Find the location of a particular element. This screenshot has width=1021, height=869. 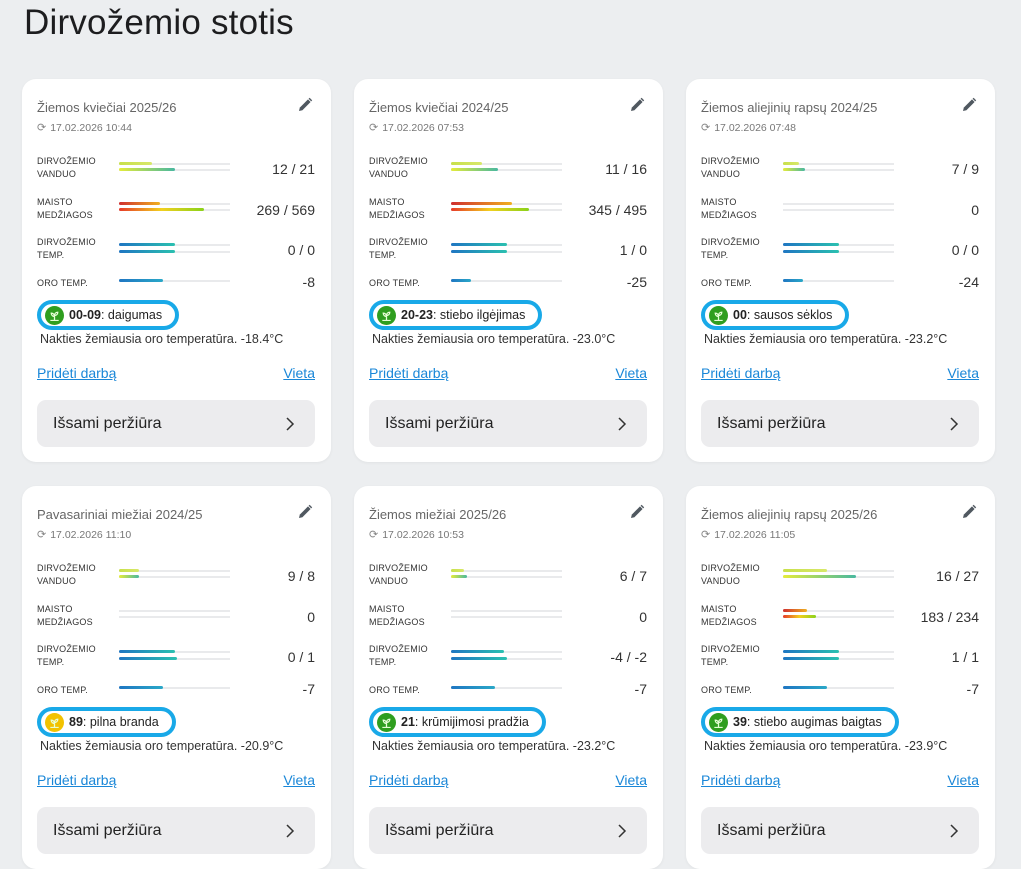

growth-stage-badge: 89: pilna branda is located at coordinates (106, 722).